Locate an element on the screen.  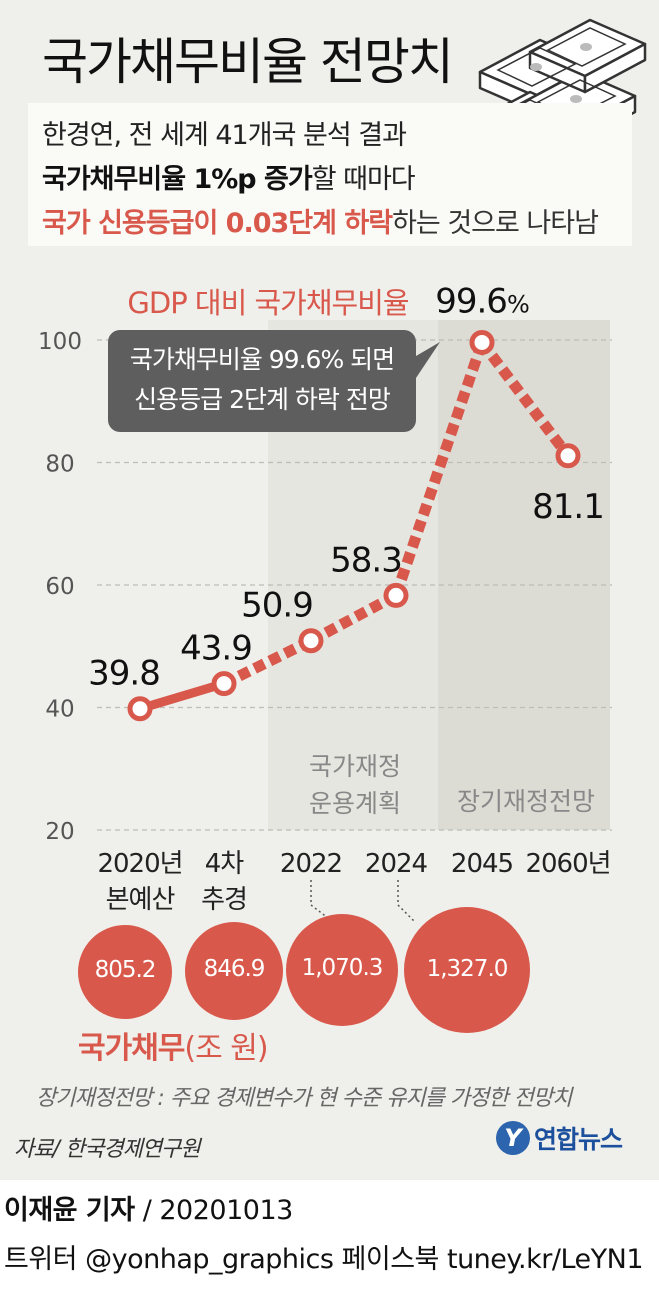
debt-circle-2020 is located at coordinates (125, 972).